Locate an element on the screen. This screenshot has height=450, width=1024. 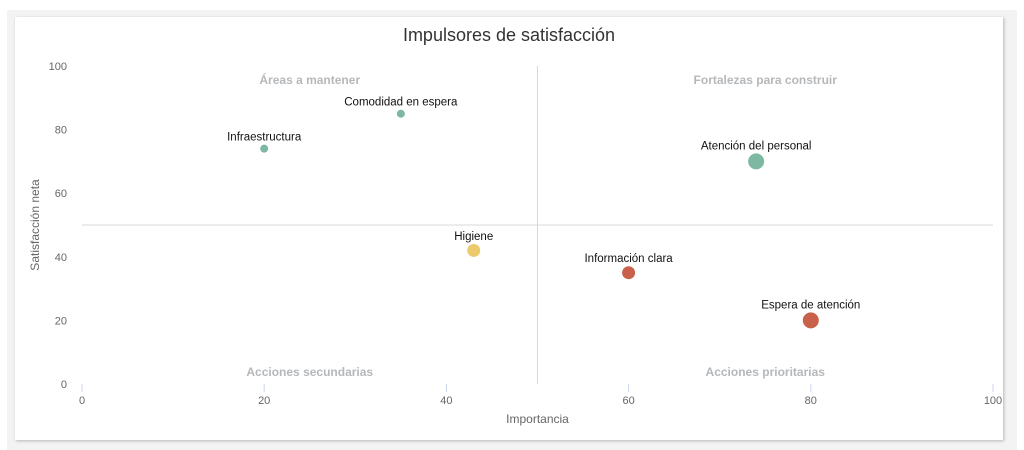
y-tick-label: 80 is located at coordinates (61, 131).